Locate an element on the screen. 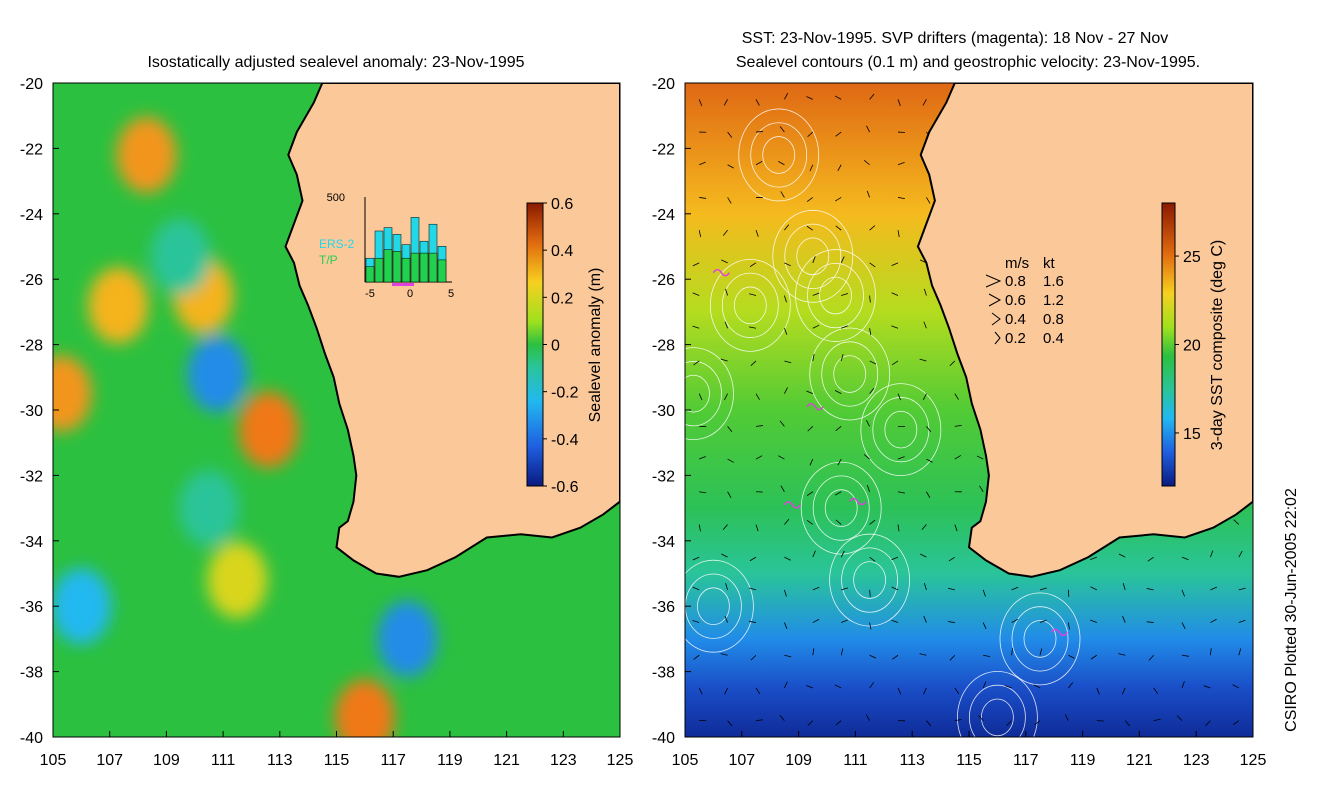 The height and width of the screenshot is (810, 1320). right-ytick-label: -20 is located at coordinates (663, 84).